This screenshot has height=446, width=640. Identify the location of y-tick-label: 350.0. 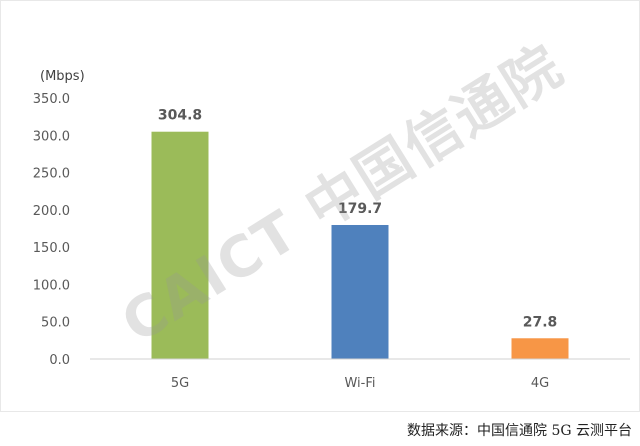
(51, 99).